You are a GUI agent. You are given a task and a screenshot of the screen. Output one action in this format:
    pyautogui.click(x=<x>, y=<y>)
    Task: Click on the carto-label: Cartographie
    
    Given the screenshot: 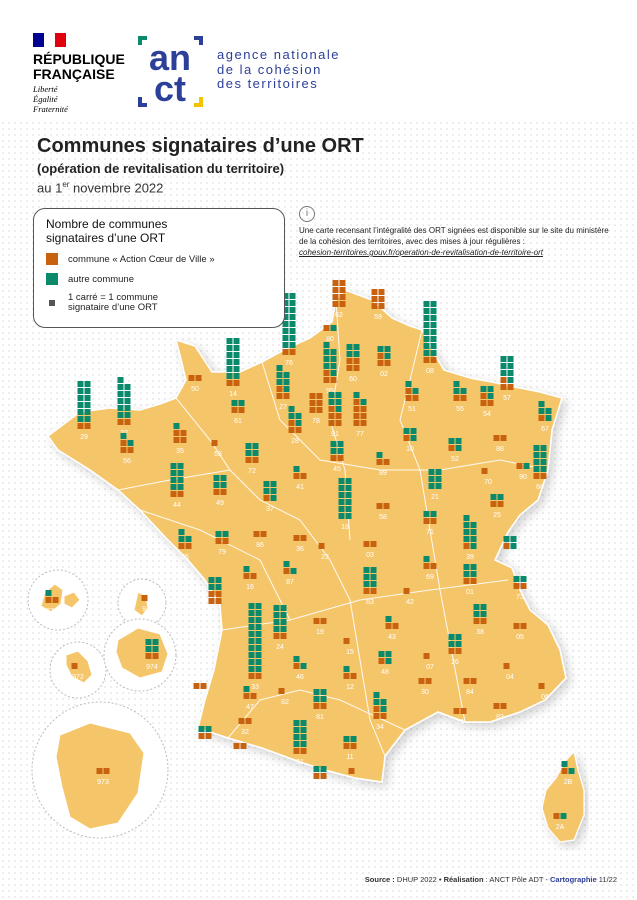 What is the action you would take?
    pyautogui.click(x=573, y=879)
    